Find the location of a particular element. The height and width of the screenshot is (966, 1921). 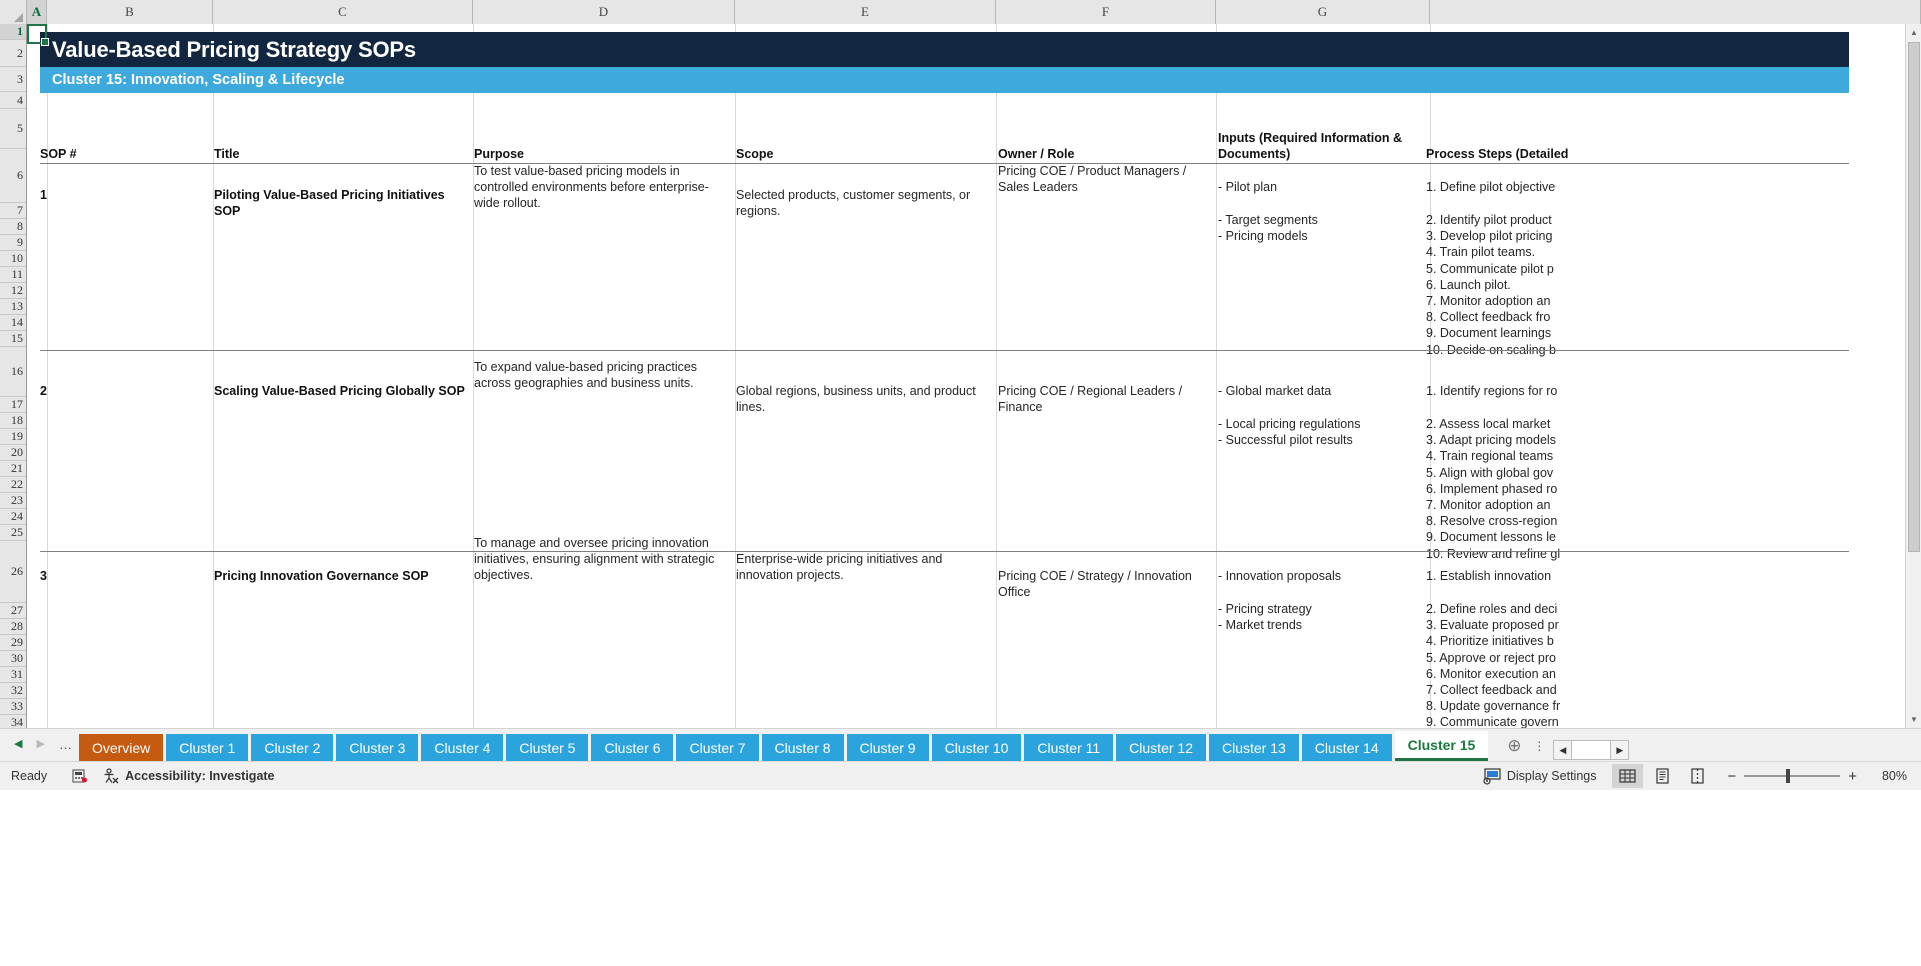

gridline-d-e is located at coordinates (735, 376).